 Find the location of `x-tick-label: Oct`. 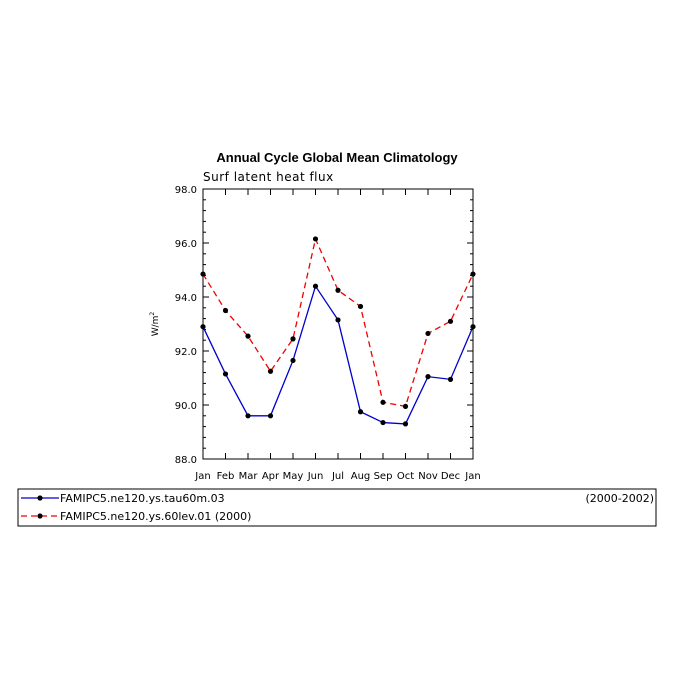

x-tick-label: Oct is located at coordinates (405, 476).